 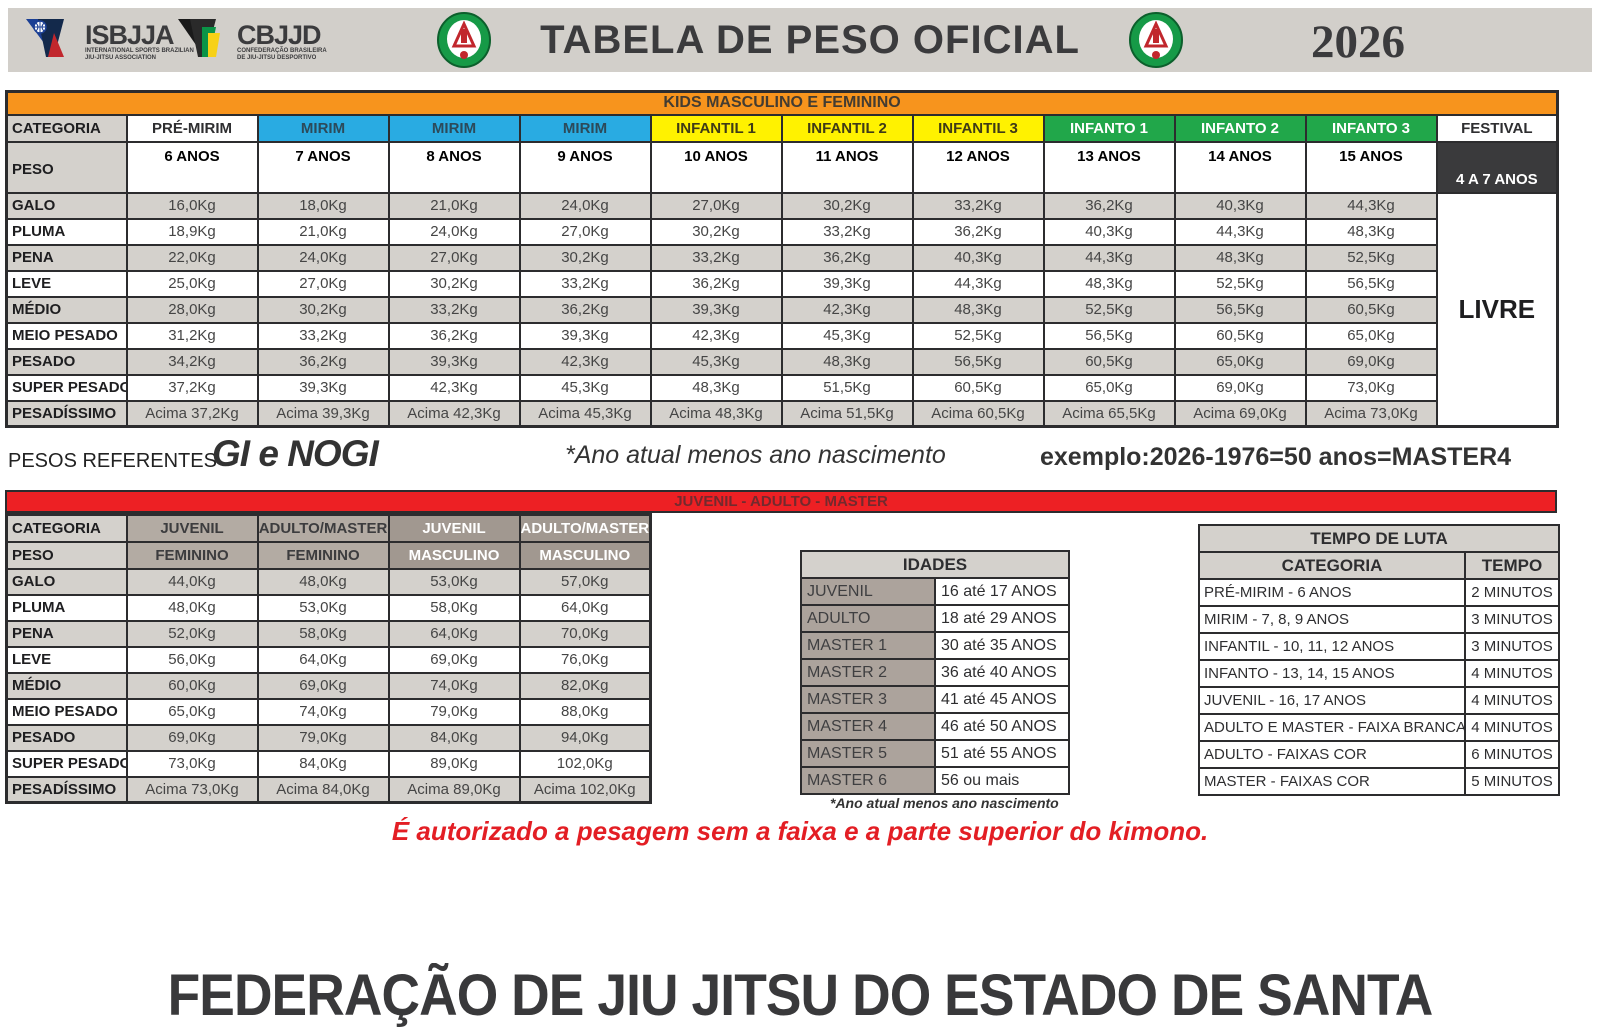 What do you see at coordinates (868, 726) in the screenshot?
I see `age-class-label: MASTER 4` at bounding box center [868, 726].